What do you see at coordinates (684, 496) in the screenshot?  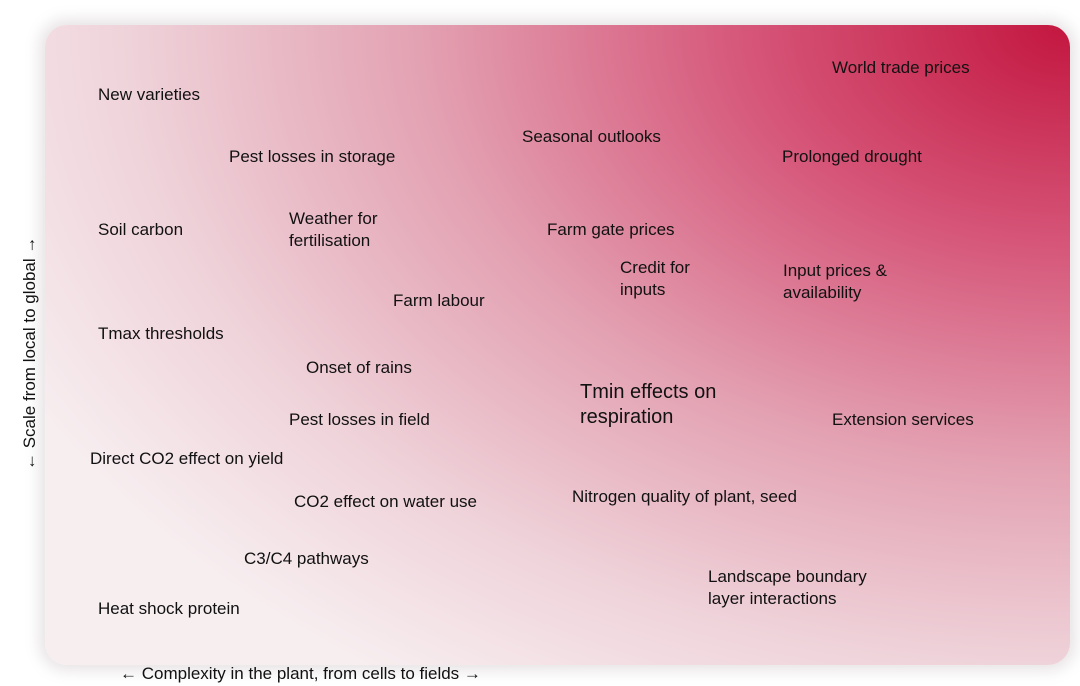 I see `factor-label: Nitrogen quality of plant, seed` at bounding box center [684, 496].